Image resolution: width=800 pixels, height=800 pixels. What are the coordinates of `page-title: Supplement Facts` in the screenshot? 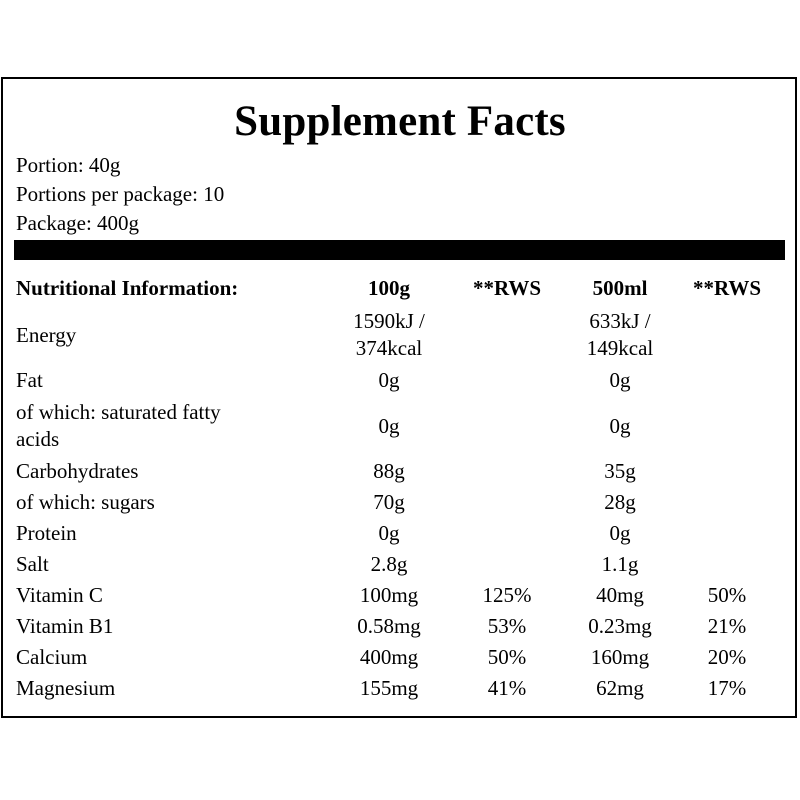 It's located at (400, 121).